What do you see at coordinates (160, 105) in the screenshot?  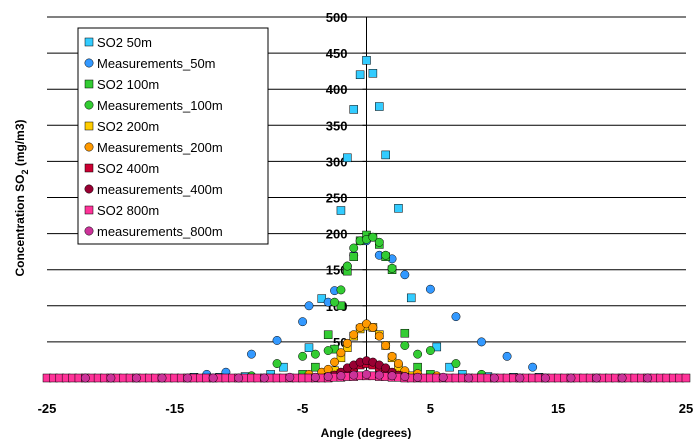 I see `legend-label: Measurements_100m` at bounding box center [160, 105].